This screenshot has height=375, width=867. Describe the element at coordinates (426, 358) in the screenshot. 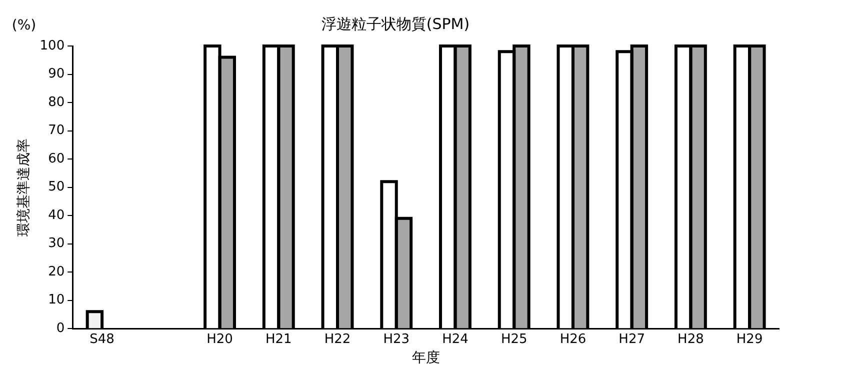

I see `x-axis-title: 年度` at that location.